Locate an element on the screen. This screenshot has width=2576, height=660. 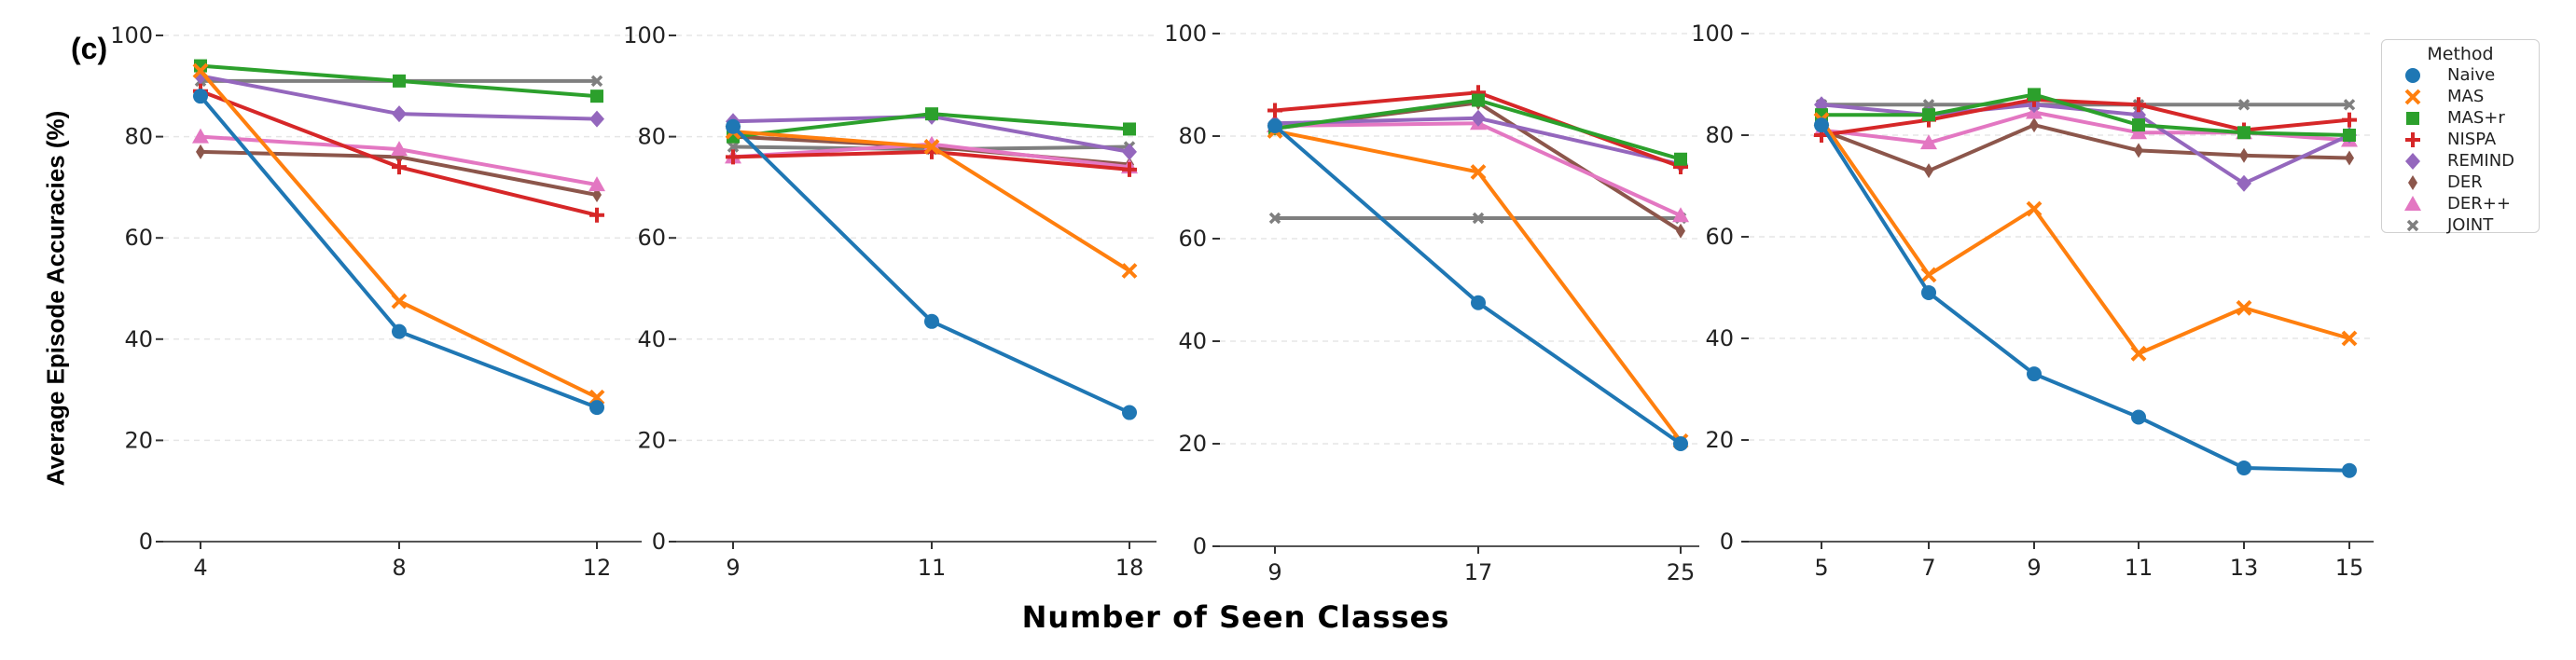
point-remind is located at coordinates (596, 119).